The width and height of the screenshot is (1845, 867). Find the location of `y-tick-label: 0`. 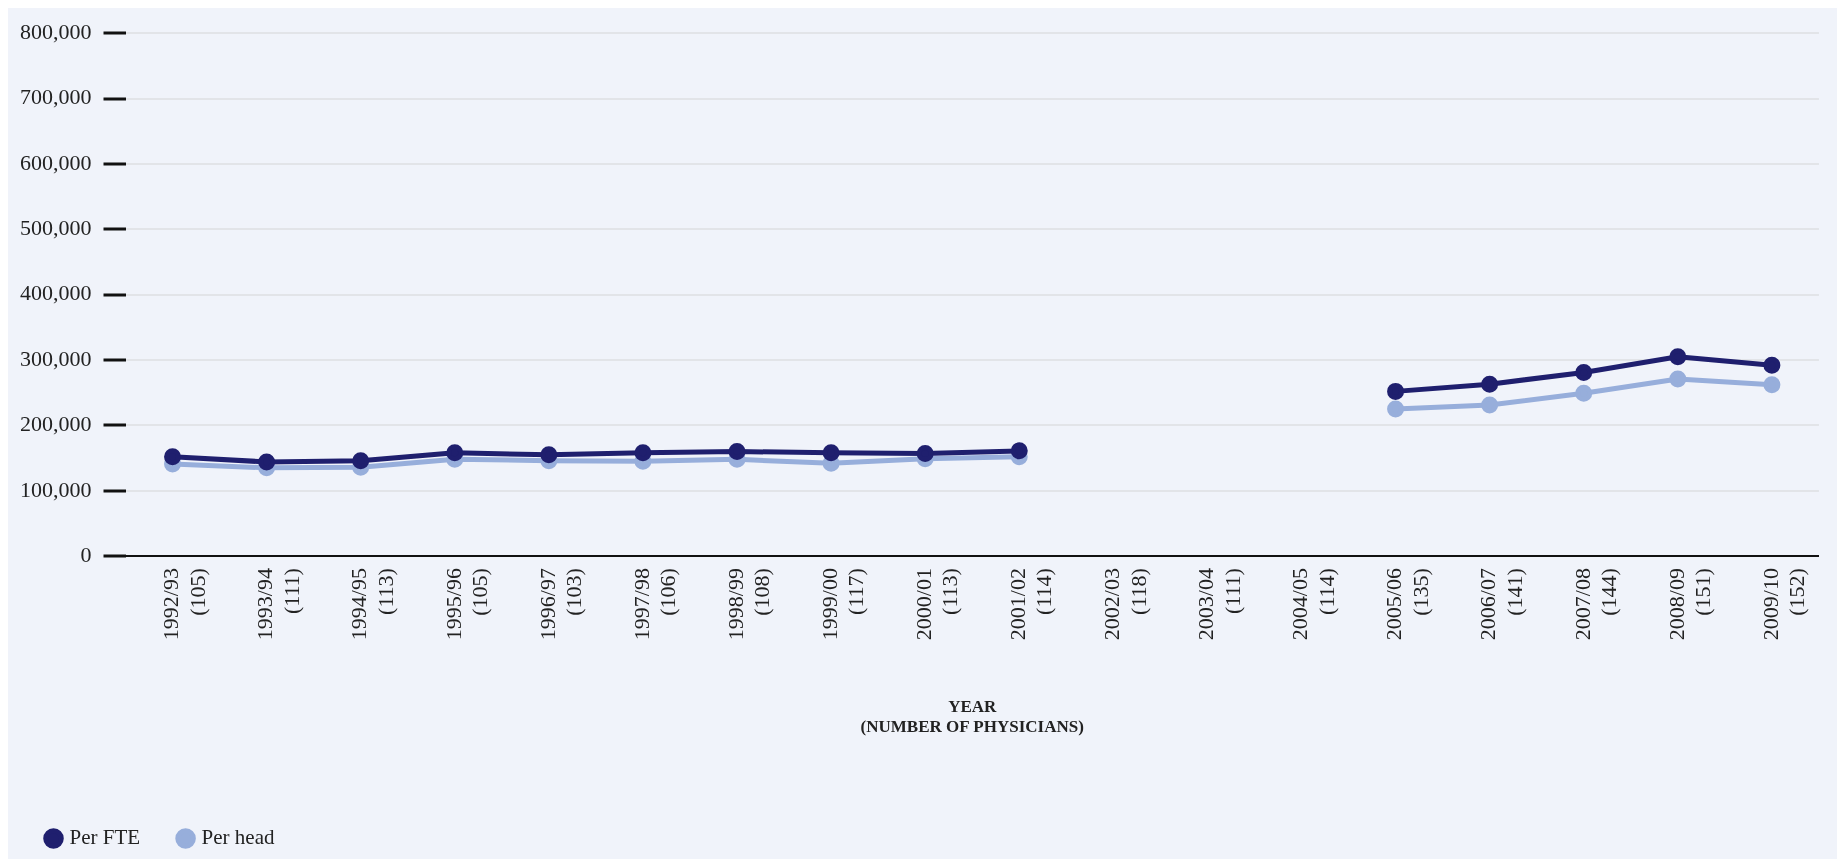

y-tick-label: 0 is located at coordinates (86, 554).